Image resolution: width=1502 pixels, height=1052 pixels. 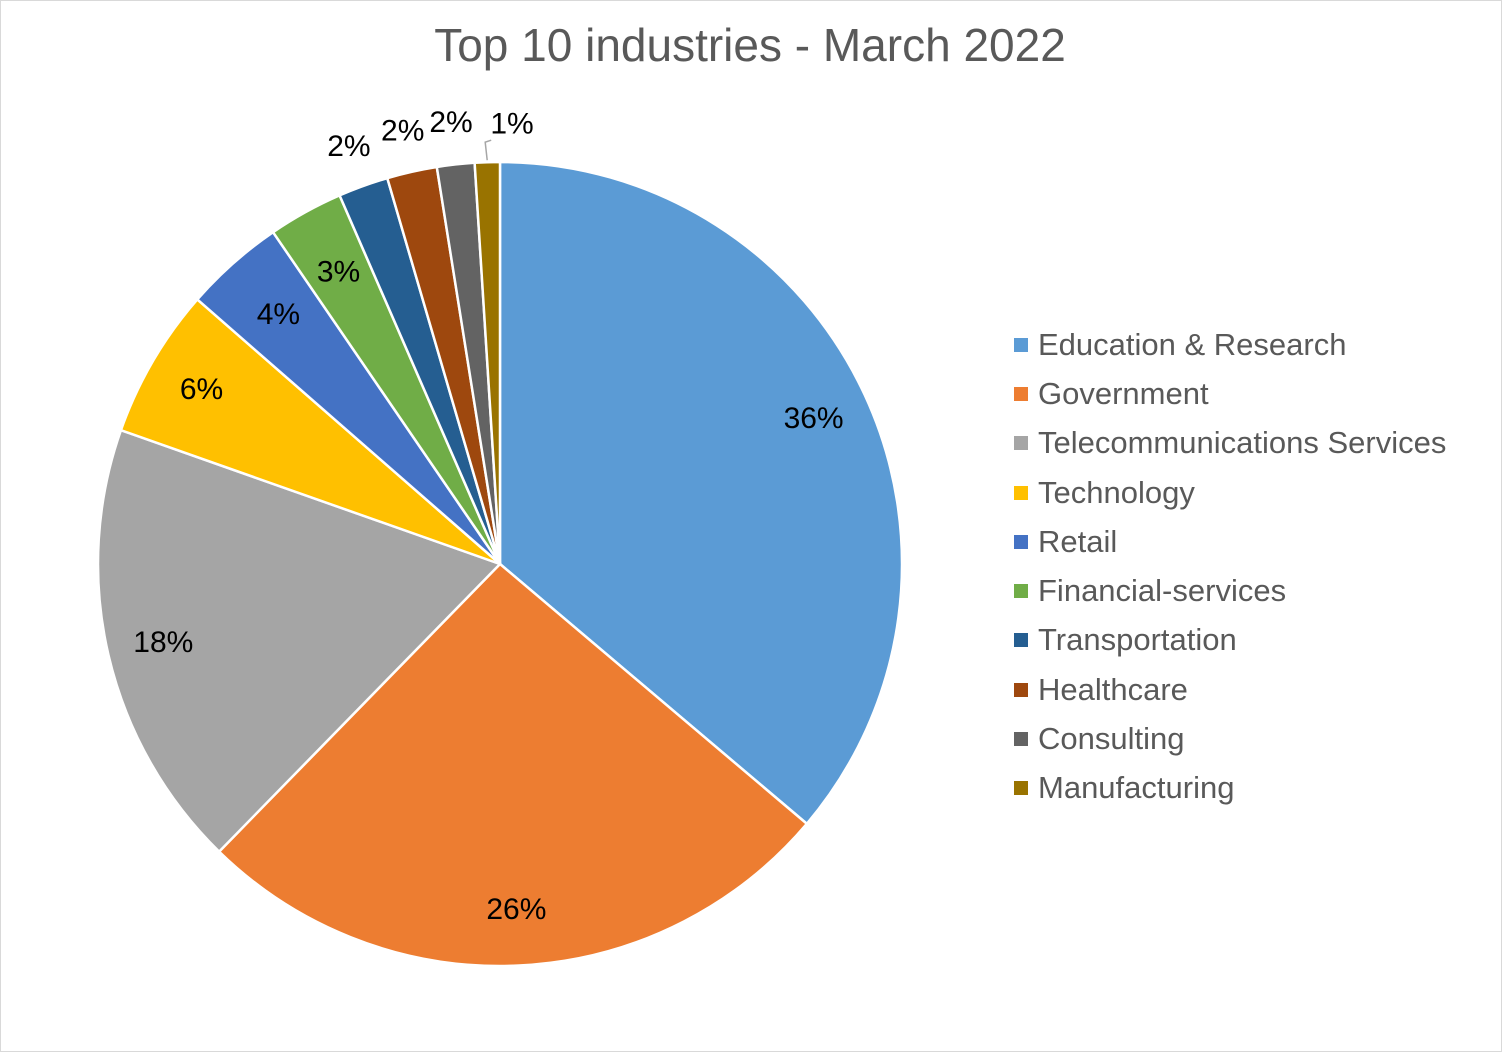 I want to click on data-label-2: 18%, so click(x=163, y=642).